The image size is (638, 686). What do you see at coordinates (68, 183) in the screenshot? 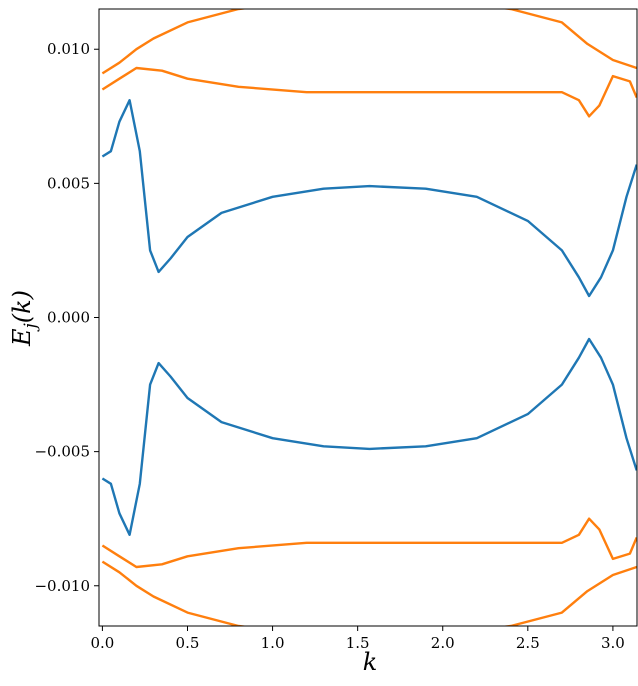
I see `y-tick-label: 0.005` at bounding box center [68, 183].